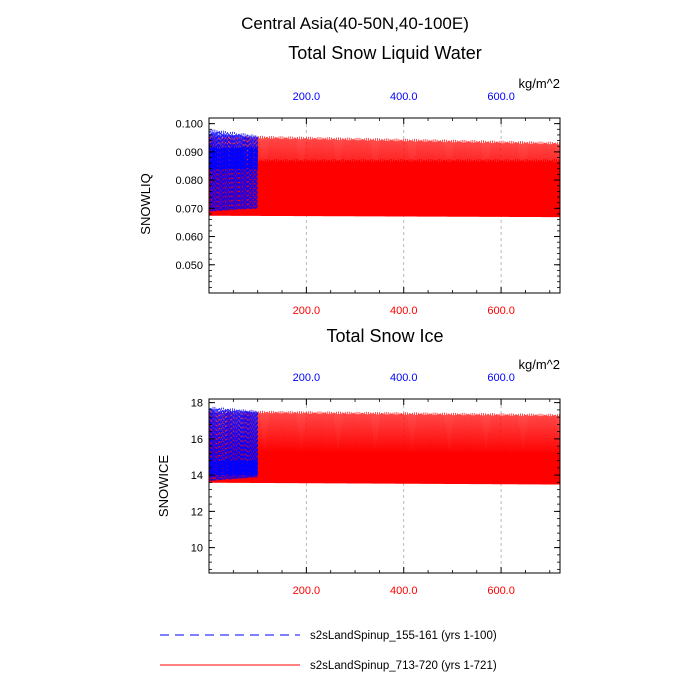 This screenshot has height=700, width=700. Describe the element at coordinates (539, 364) in the screenshot. I see `units-label-snowice: kg/m^2` at that location.